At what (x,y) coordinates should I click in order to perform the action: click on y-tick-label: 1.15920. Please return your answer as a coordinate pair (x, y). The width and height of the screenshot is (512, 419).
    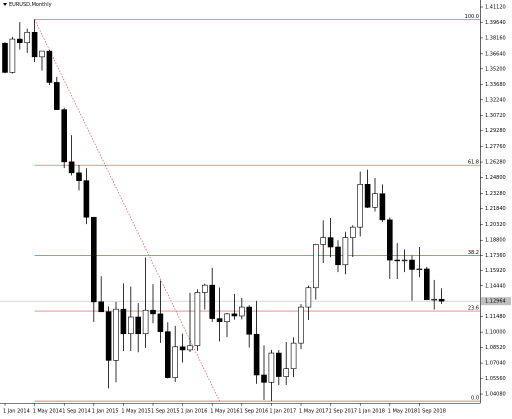
    Looking at the image, I should click on (495, 271).